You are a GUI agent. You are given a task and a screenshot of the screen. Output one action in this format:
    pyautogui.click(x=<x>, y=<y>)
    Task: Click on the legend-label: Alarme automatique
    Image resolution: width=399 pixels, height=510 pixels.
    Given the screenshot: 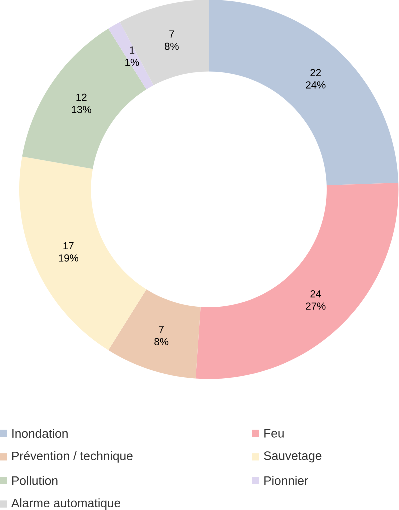 What is the action you would take?
    pyautogui.click(x=66, y=504)
    